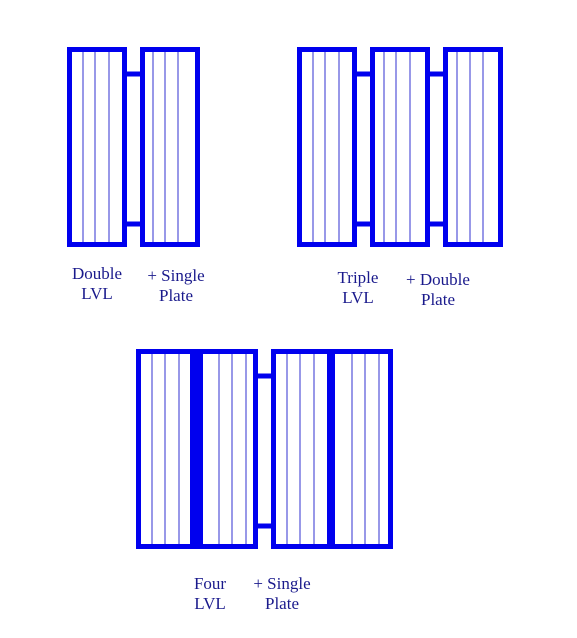 The width and height of the screenshot is (577, 638). What do you see at coordinates (176, 275) in the screenshot?
I see `double-plate-label-line1: + Single` at bounding box center [176, 275].